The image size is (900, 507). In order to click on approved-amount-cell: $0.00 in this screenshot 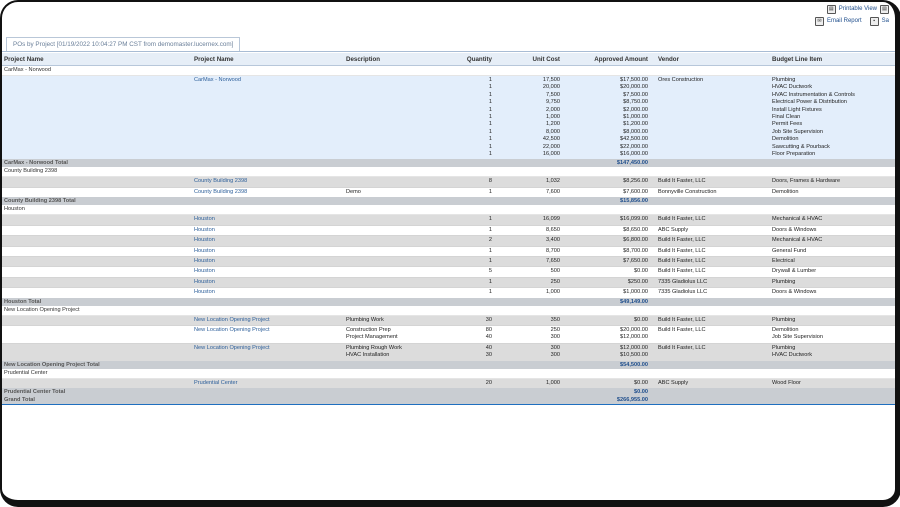, I will do `click(606, 272)`.